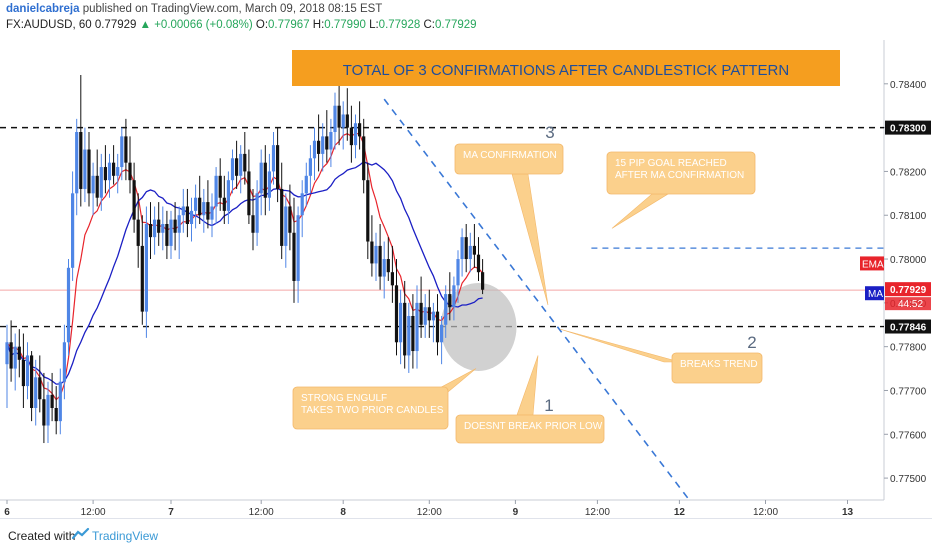  Describe the element at coordinates (43, 9) in the screenshot. I see `author-link: danielcabreja` at that location.